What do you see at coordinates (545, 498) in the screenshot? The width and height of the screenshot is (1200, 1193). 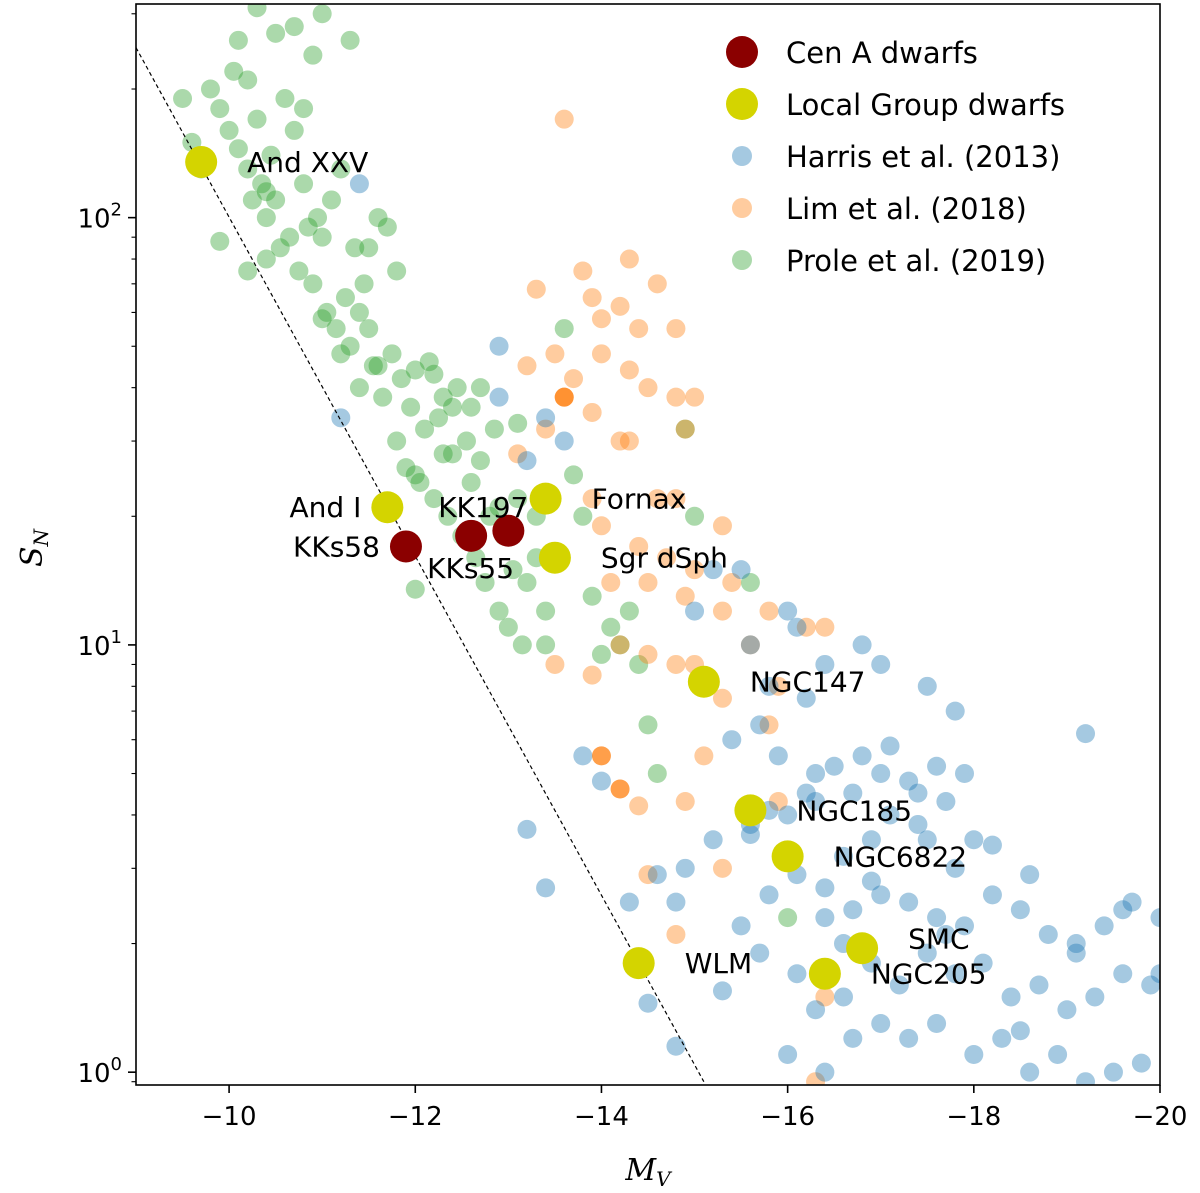 I see `highlight-point-fornax` at bounding box center [545, 498].